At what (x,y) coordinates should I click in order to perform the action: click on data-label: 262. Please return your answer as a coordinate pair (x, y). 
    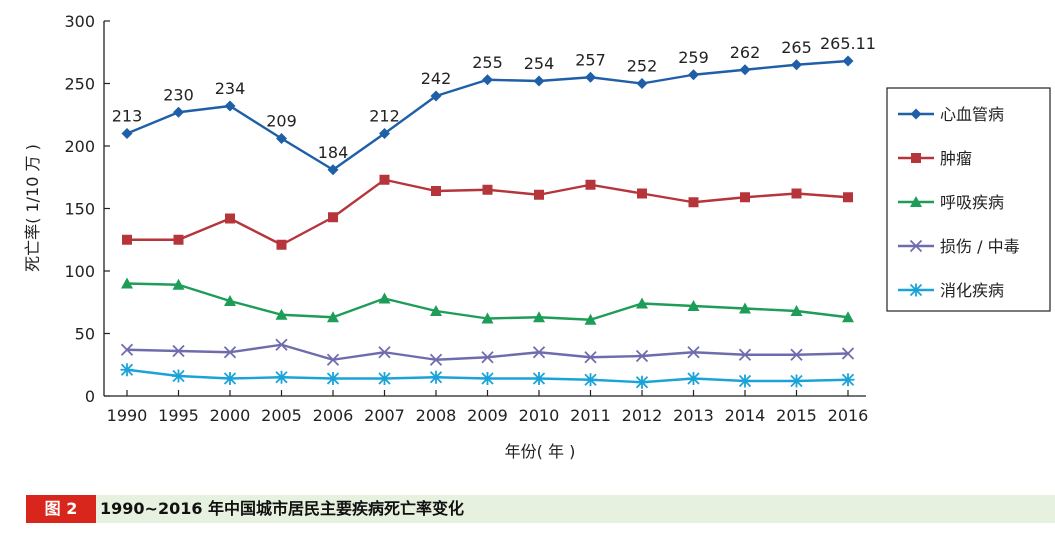
    Looking at the image, I should click on (745, 52).